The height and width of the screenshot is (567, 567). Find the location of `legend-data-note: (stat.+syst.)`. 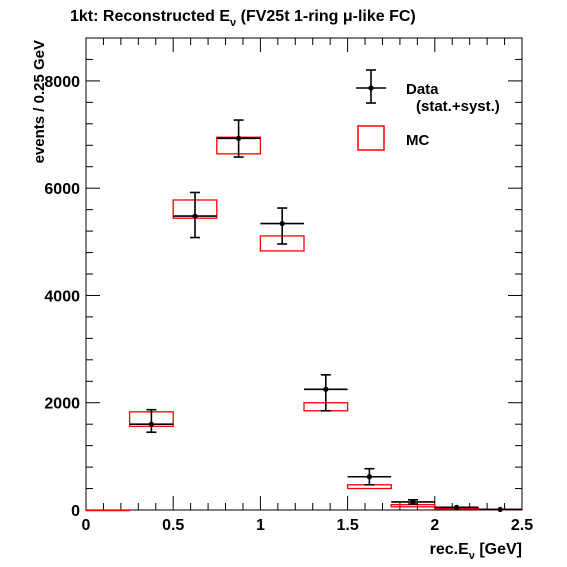

legend-data-note: (stat.+syst.) is located at coordinates (458, 106).